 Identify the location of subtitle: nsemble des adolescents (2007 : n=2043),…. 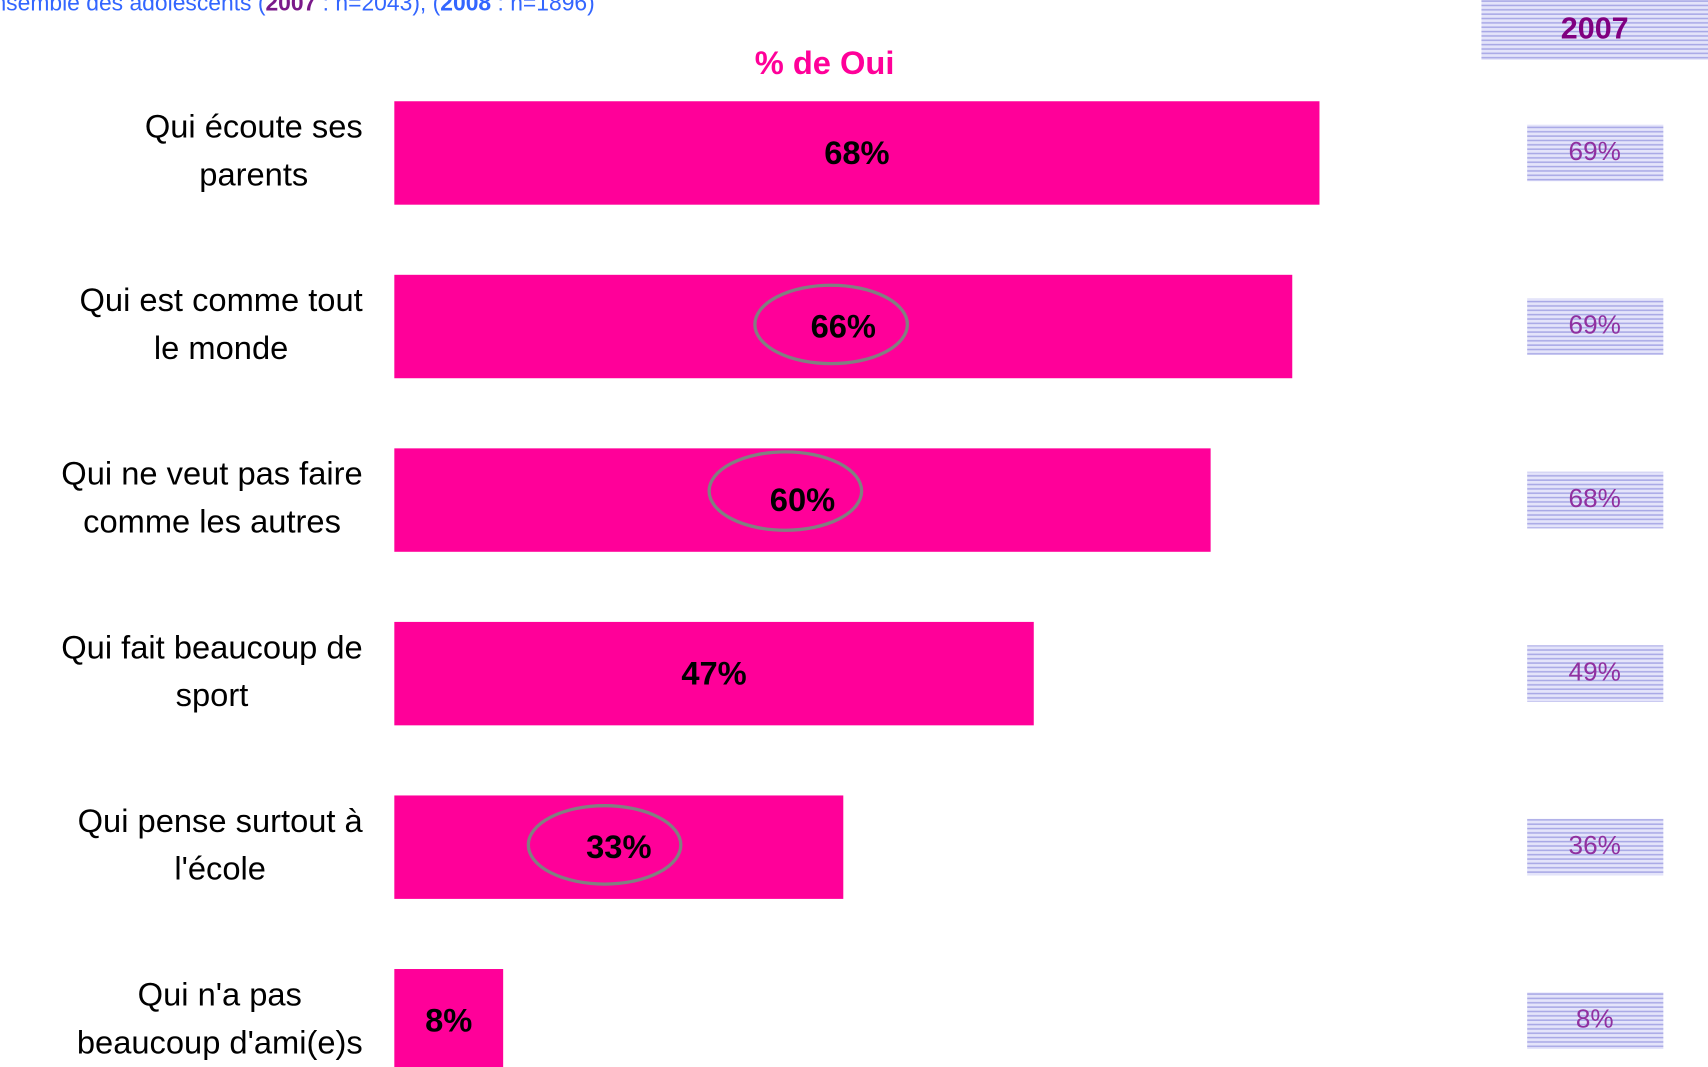
(297, 7).